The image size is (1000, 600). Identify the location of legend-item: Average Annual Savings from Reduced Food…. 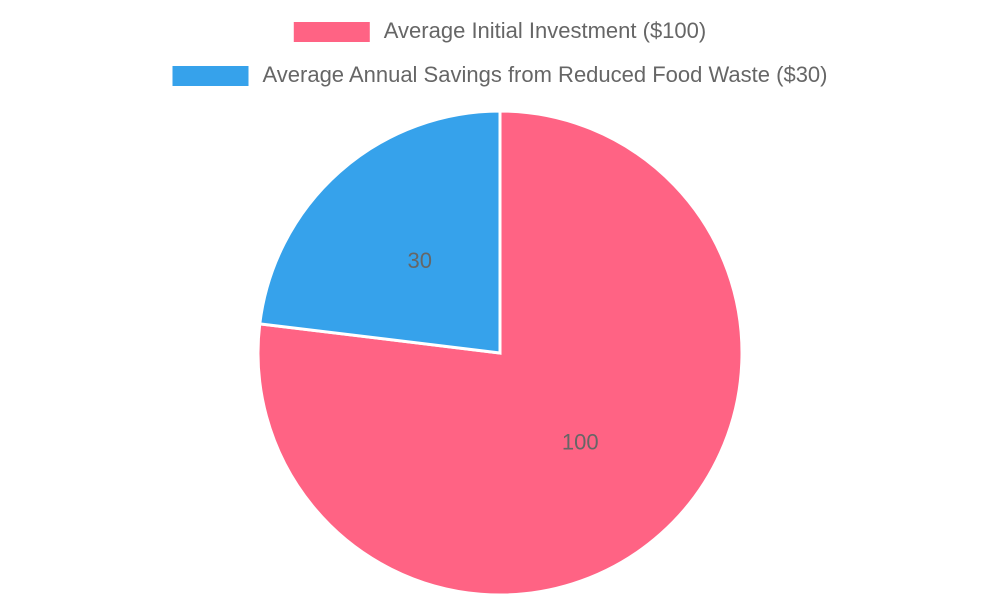
(500, 74).